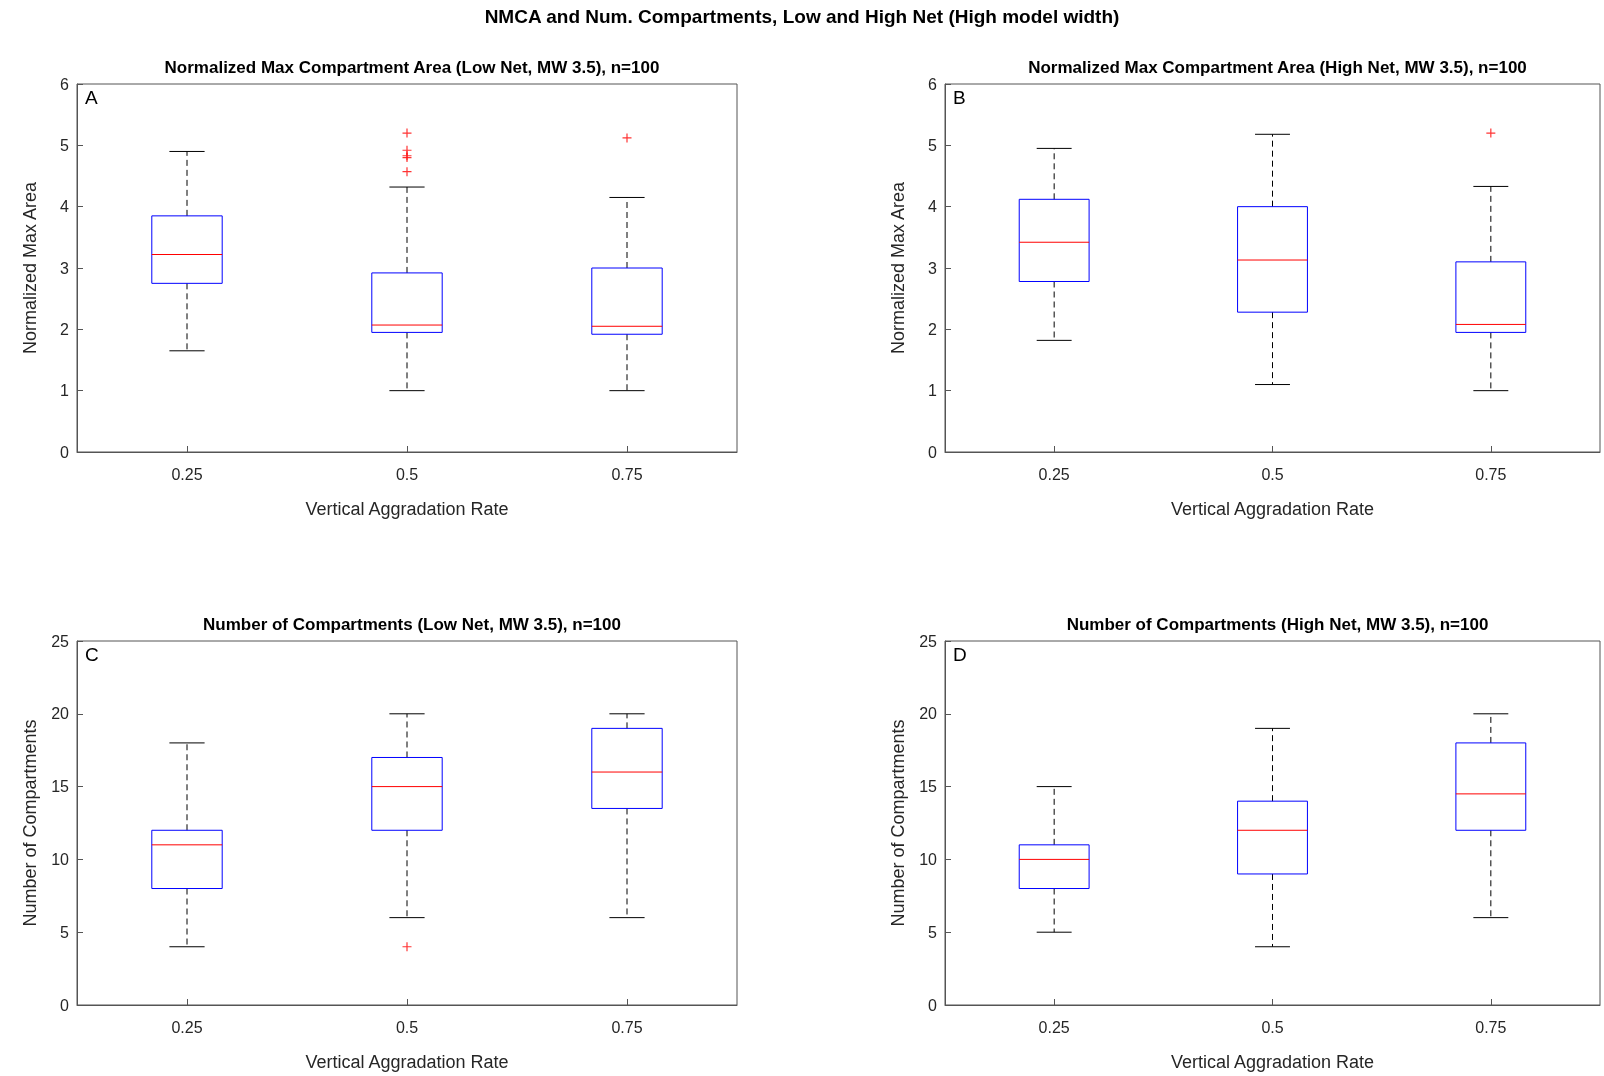 This screenshot has height=1076, width=1604. Describe the element at coordinates (92, 654) in the screenshot. I see `annotation: C` at that location.